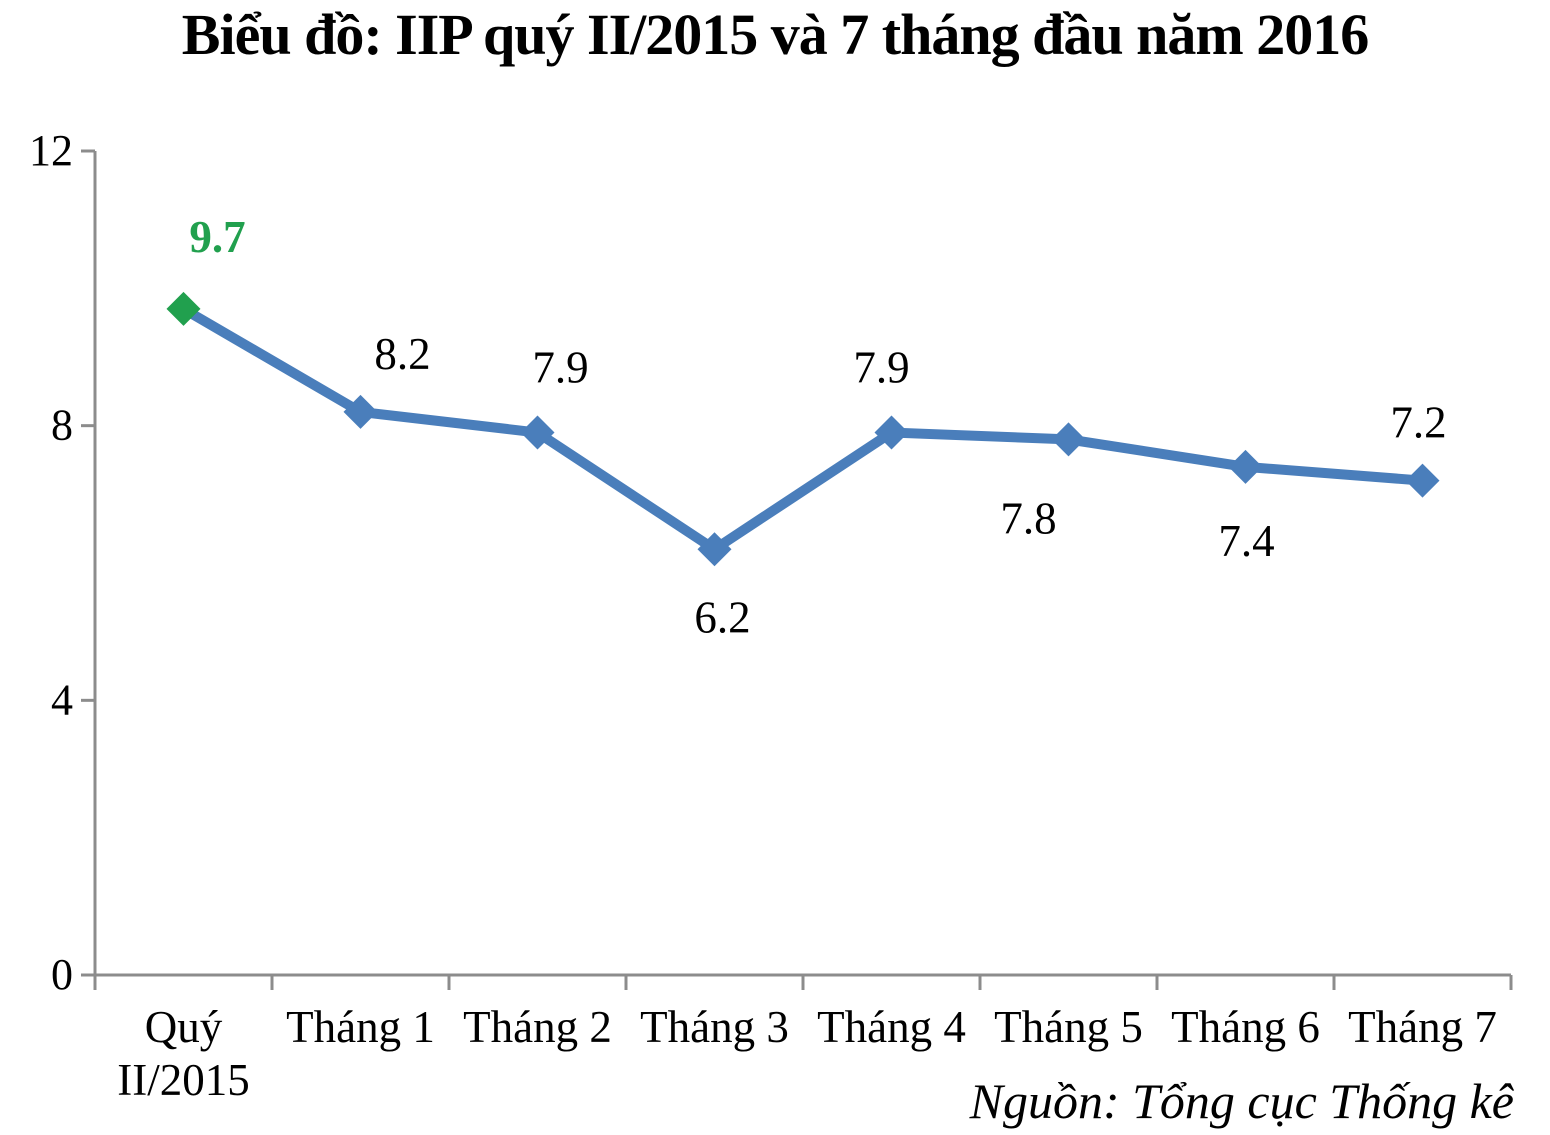 The width and height of the screenshot is (1550, 1135). I want to click on source-caption: Nguồn: Tổng cục Thống kê, so click(1241, 1101).